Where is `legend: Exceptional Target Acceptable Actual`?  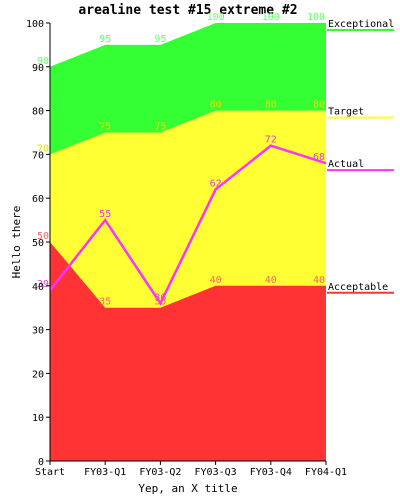 legend: Exceptional Target Acceptable Actual is located at coordinates (360, 156).